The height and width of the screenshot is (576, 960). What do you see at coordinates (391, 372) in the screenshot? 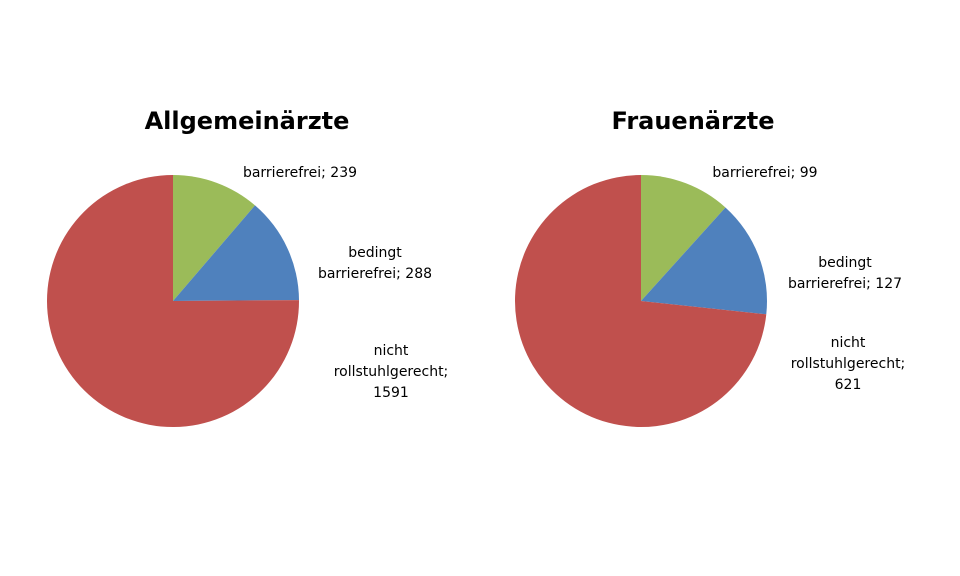
I see `data-label: nicht rollstuhlgerecht; 1591` at bounding box center [391, 372].